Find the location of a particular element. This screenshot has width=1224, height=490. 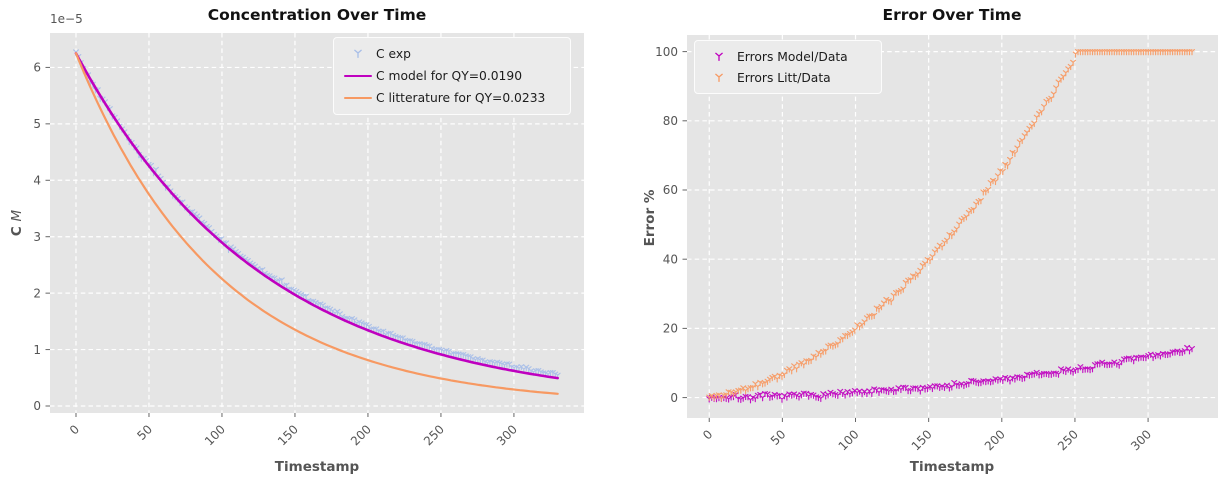

legend-item-errors-litt: Errors Litt/Data is located at coordinates (787, 77).